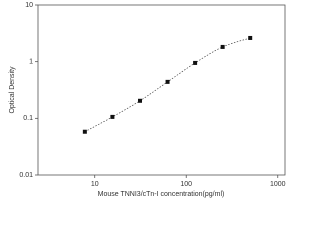 The image size is (320, 240). I want to click on y-axis-title: Optical Density, so click(12, 90).